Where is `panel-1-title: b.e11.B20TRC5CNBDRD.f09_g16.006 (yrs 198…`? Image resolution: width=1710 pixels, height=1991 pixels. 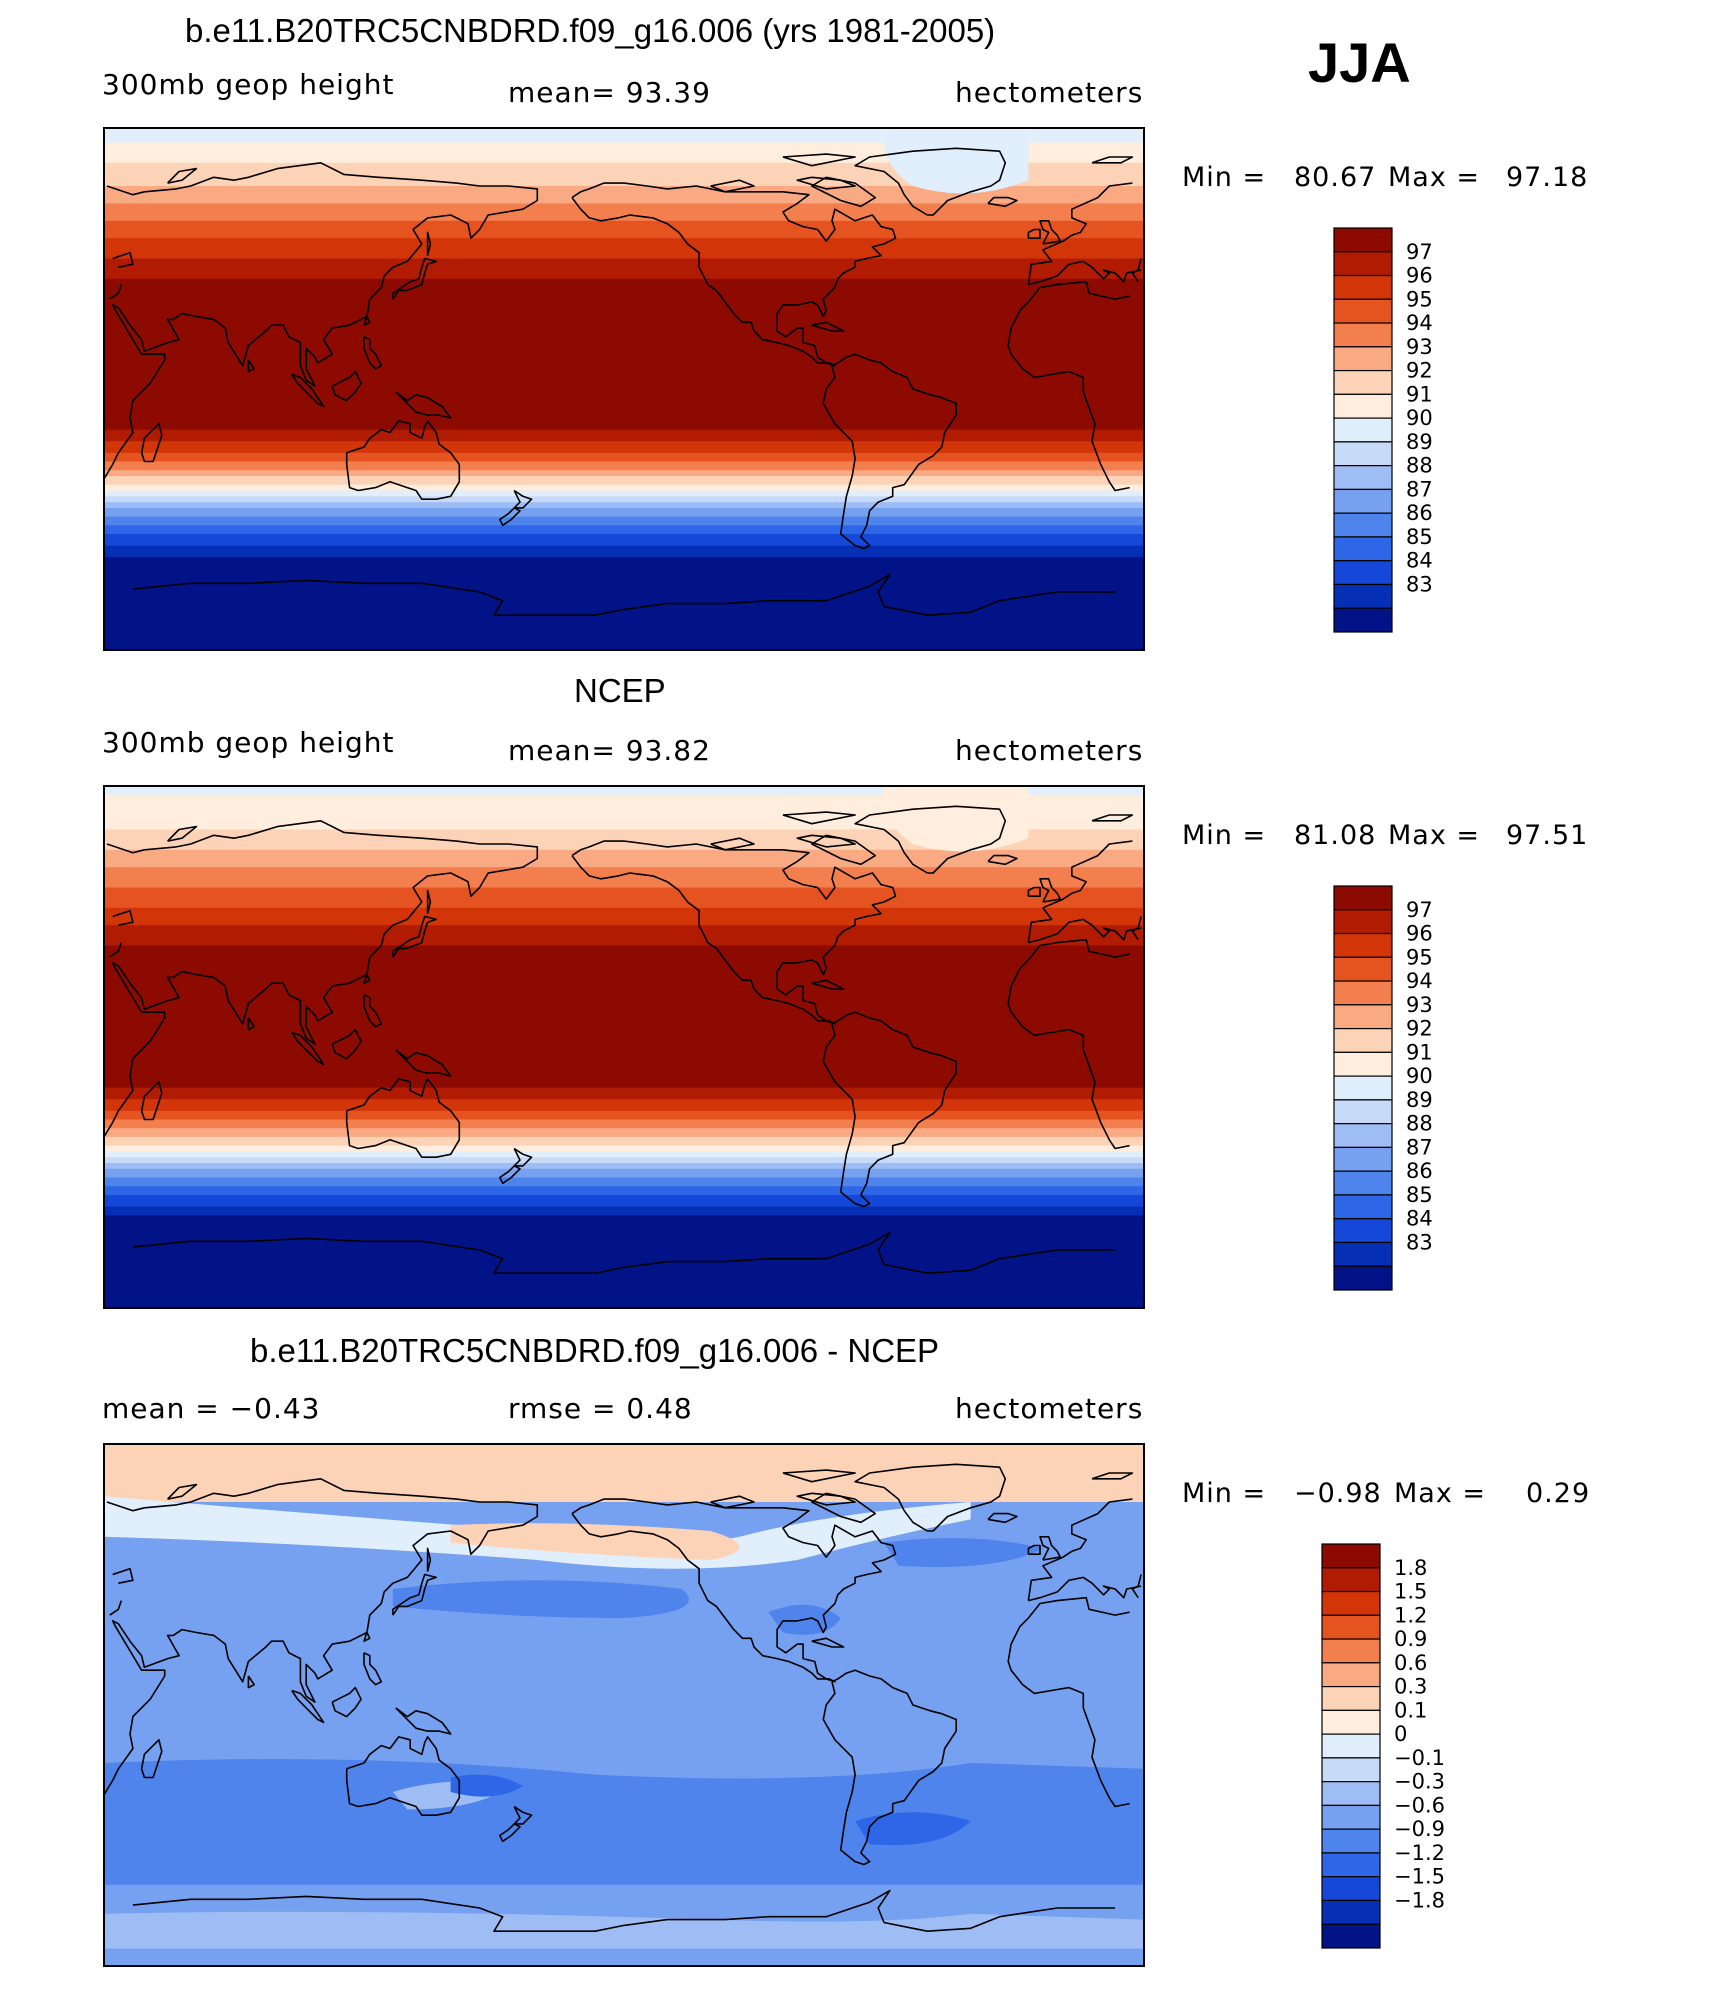
panel-1-title: b.e11.B20TRC5CNBDRD.f09_g16.006 (yrs 198… is located at coordinates (590, 30).